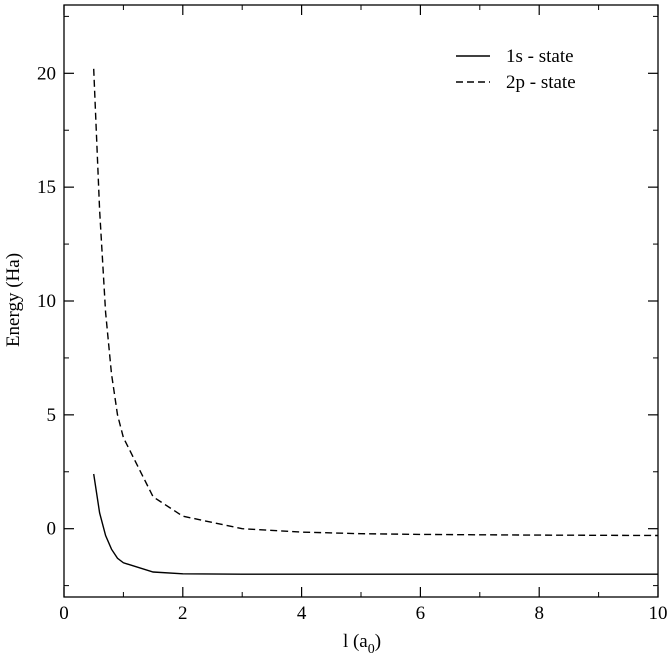 This screenshot has width=672, height=660. I want to click on x-axis-label: l (a0), so click(362, 644).